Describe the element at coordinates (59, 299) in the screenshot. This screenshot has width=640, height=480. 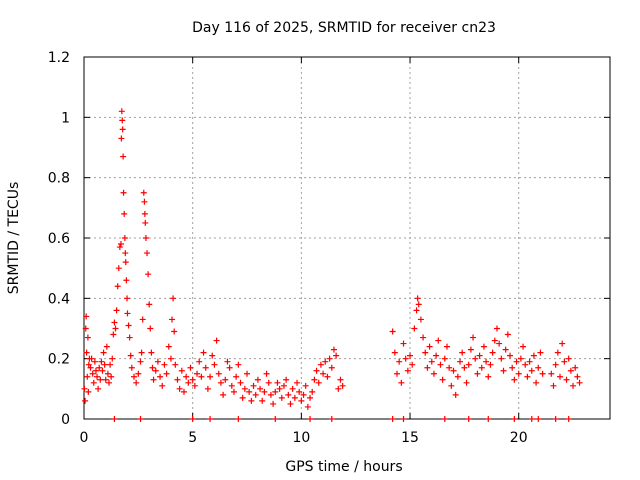
I see `y-tick-label: 0.4` at that location.